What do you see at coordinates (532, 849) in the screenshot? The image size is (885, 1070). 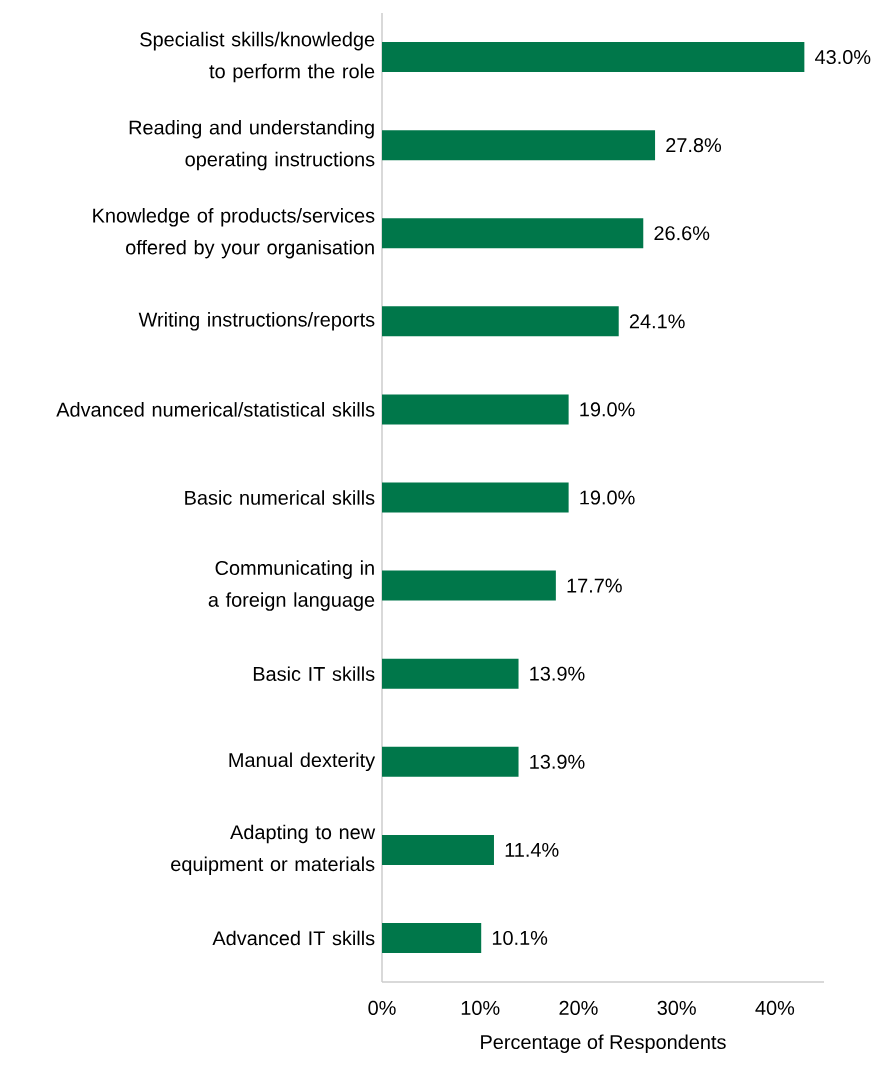 I see `data-label: 11.4%` at bounding box center [532, 849].